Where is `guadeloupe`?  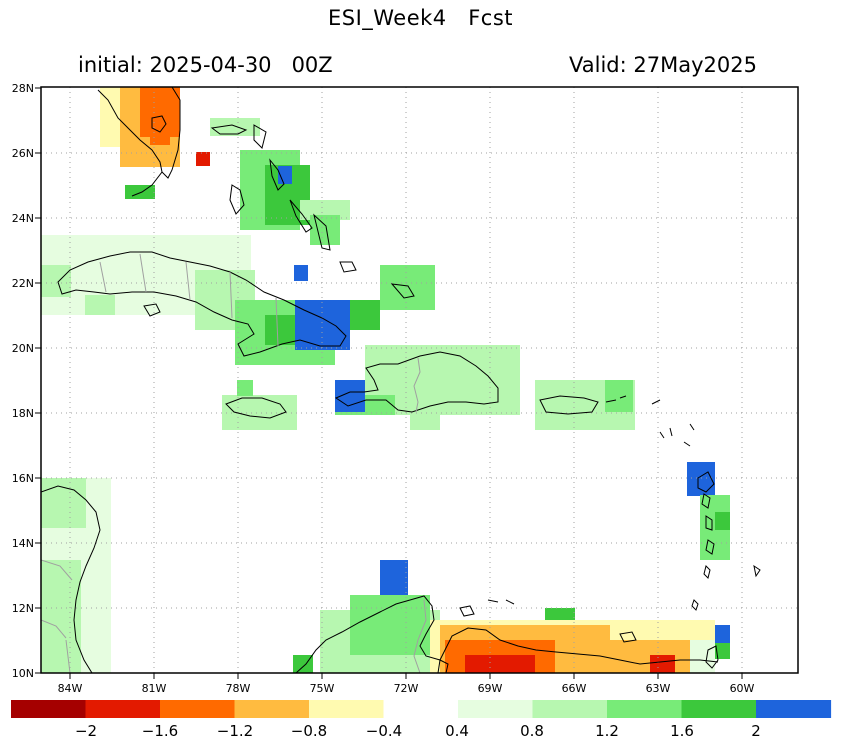
guadeloupe is located at coordinates (706, 482).